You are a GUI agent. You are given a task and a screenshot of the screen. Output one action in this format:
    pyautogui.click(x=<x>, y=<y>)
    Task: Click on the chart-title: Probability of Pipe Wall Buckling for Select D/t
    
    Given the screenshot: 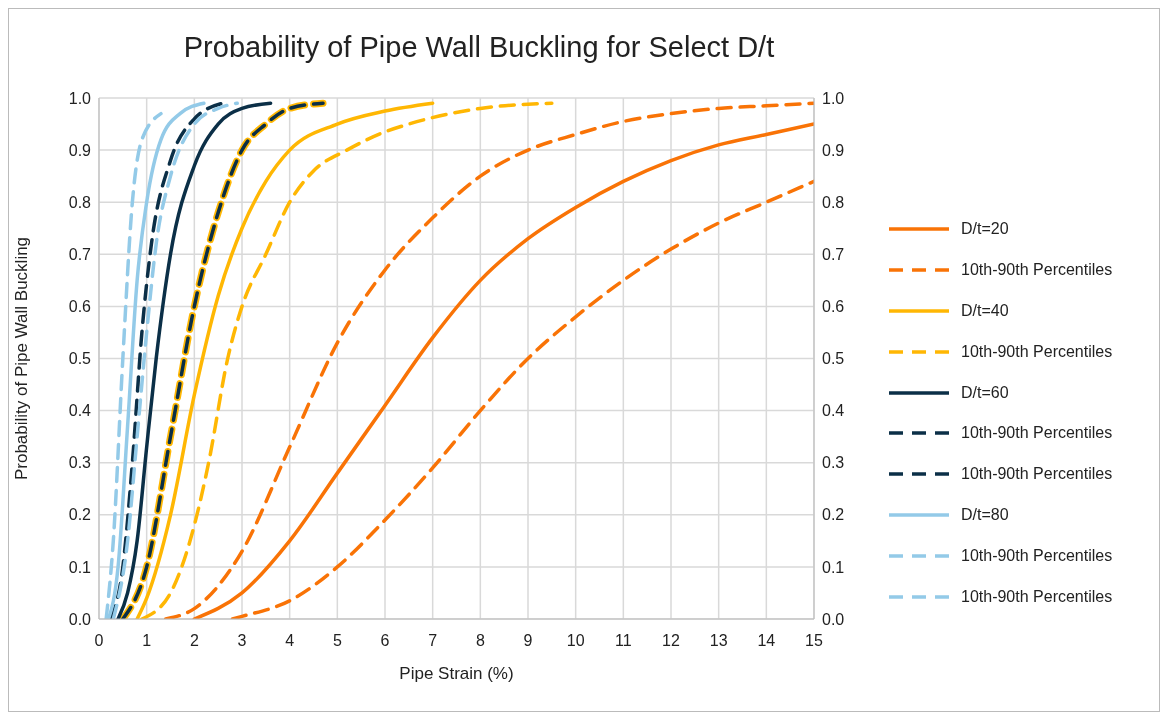 What is the action you would take?
    pyautogui.click(x=479, y=47)
    